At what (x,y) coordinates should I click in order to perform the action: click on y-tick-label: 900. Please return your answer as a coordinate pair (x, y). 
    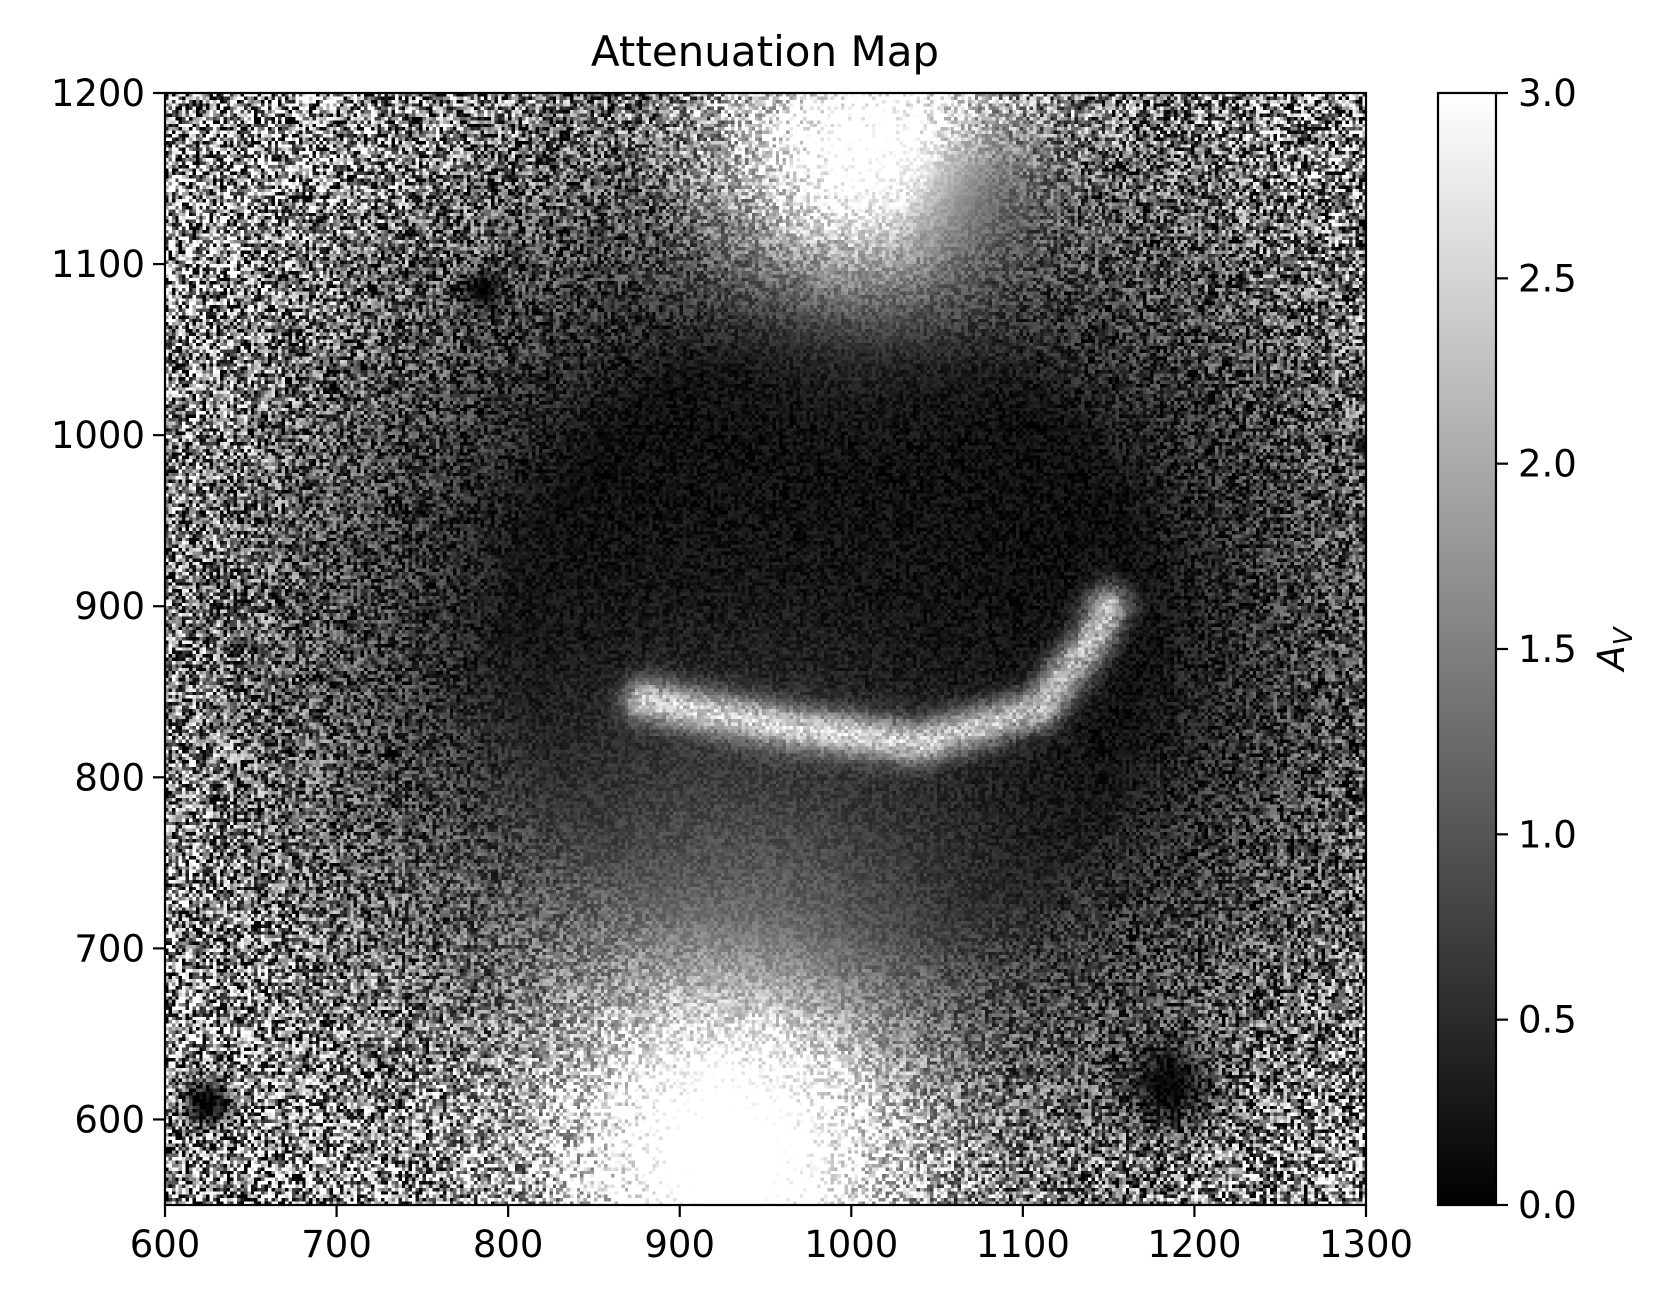
    Looking at the image, I should click on (109, 606).